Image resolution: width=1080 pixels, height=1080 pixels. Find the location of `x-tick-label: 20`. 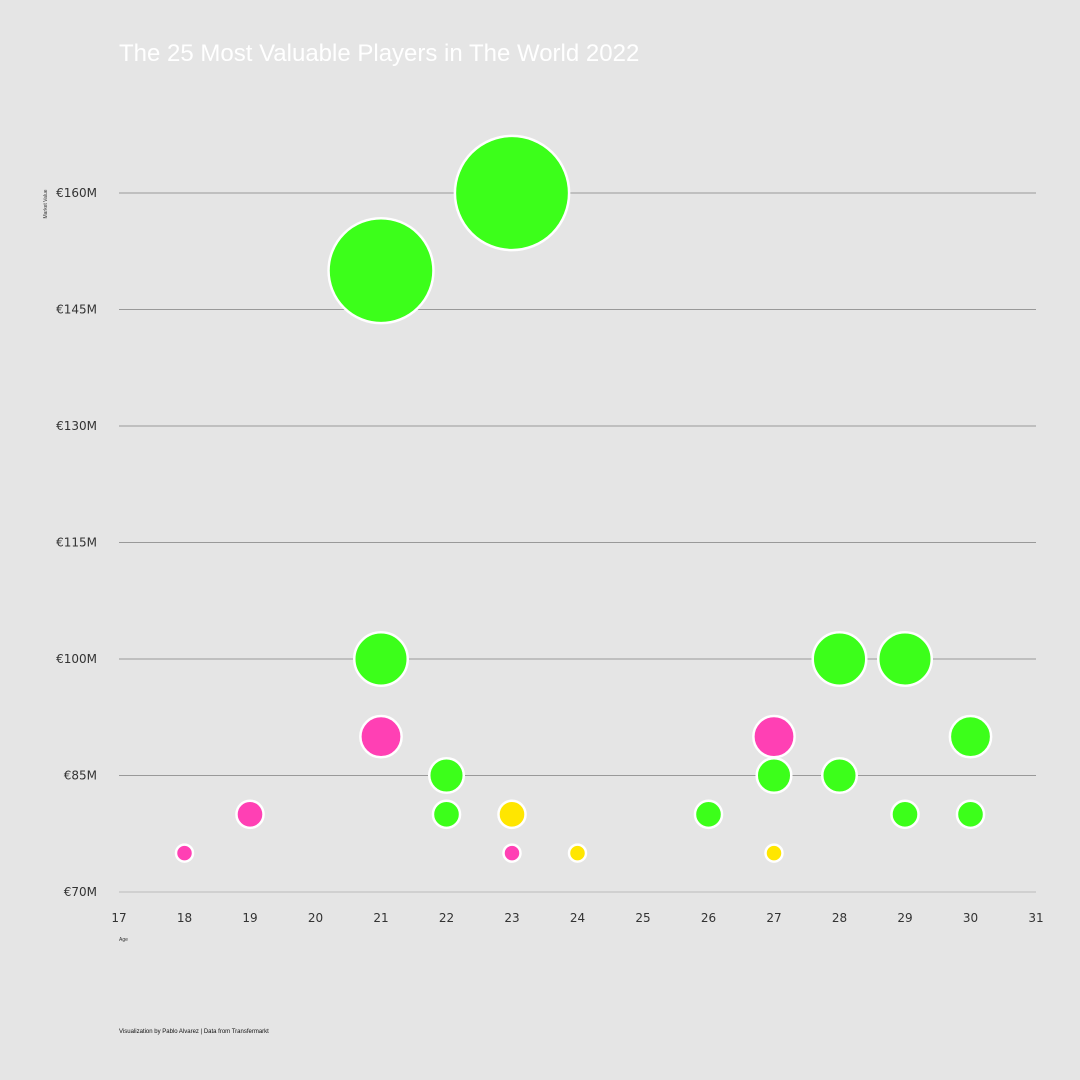

x-tick-label: 20 is located at coordinates (315, 918).